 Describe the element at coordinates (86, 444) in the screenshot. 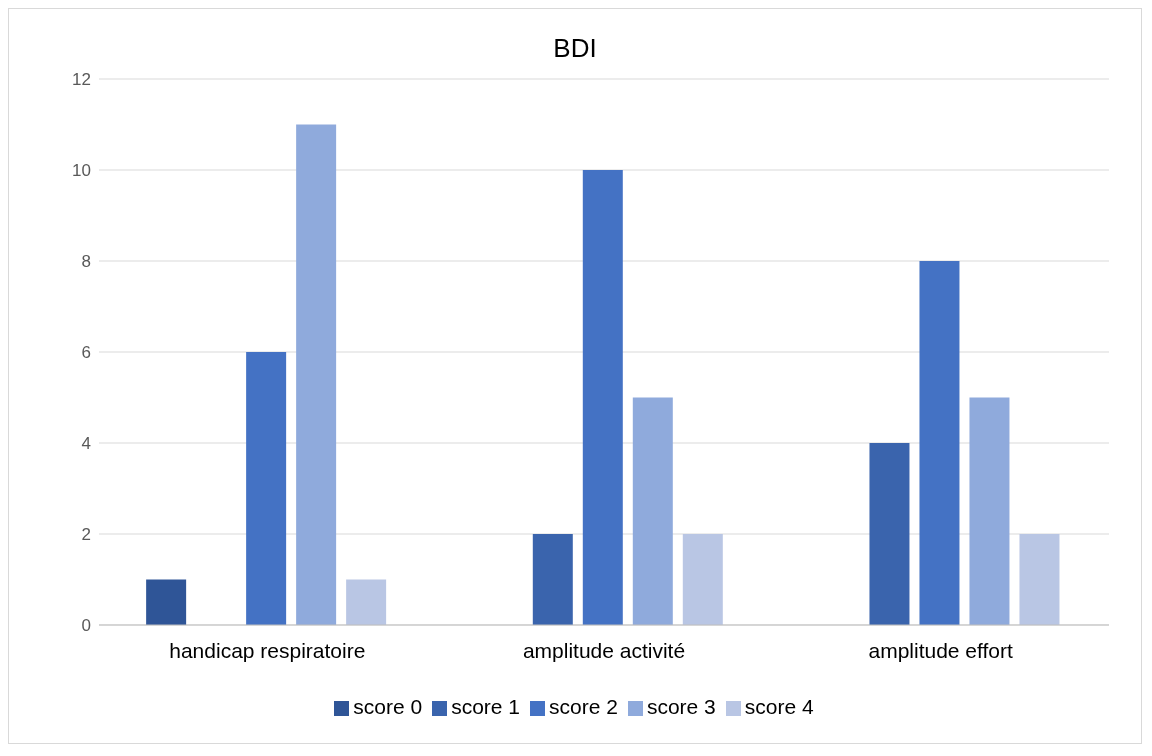

I see `y-tick-label: 4` at that location.